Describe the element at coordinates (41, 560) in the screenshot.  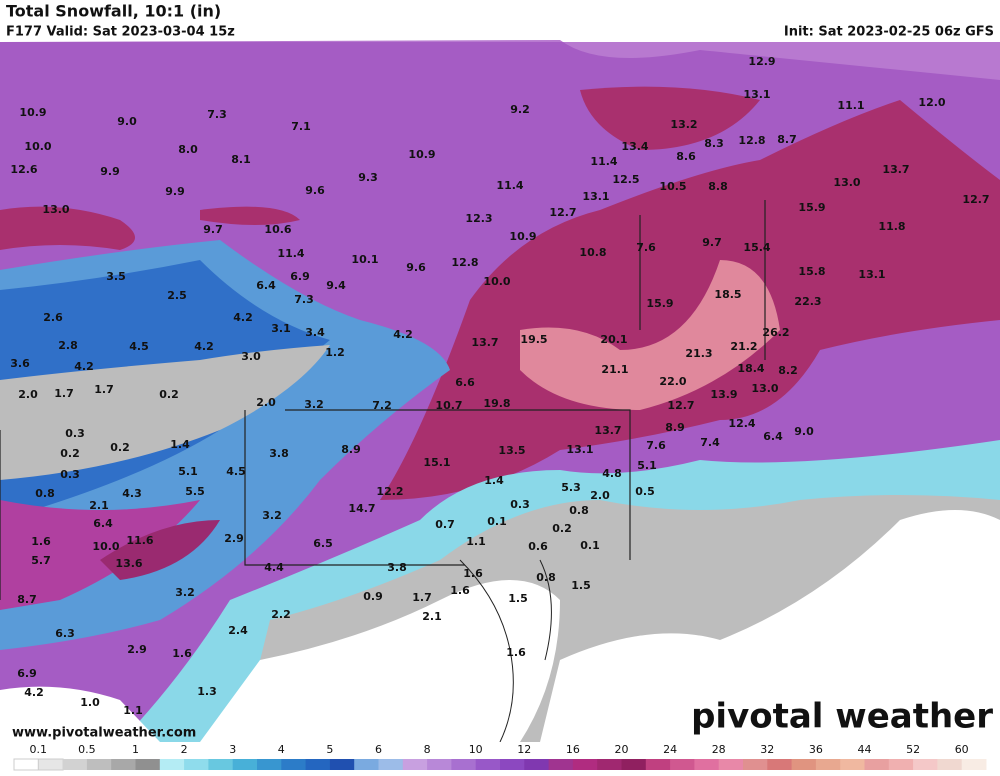
I see `snowfall-label: 5.7` at that location.